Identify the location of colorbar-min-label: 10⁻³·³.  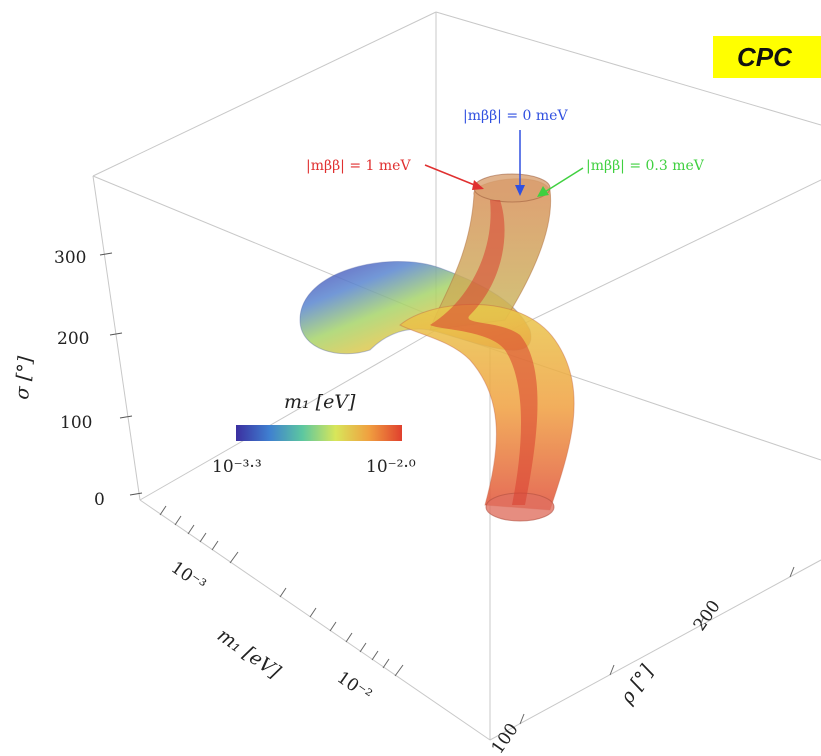
(237, 467).